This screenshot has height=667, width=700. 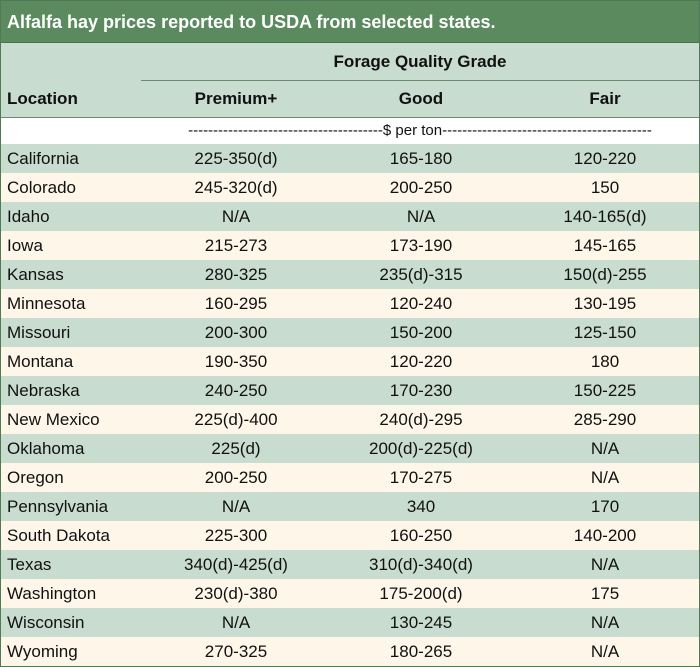 What do you see at coordinates (350, 274) in the screenshot?
I see `table-row: Kansas 280-325 235(d)-315 150(d)-255` at bounding box center [350, 274].